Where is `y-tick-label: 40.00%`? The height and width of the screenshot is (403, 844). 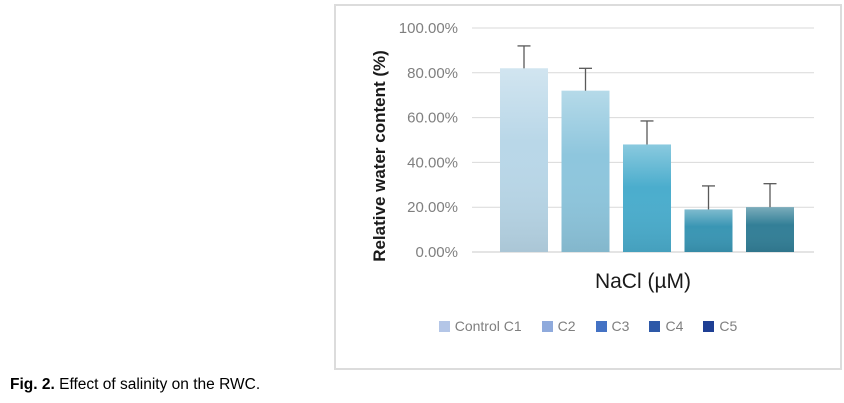
y-tick-label: 40.00% is located at coordinates (432, 162).